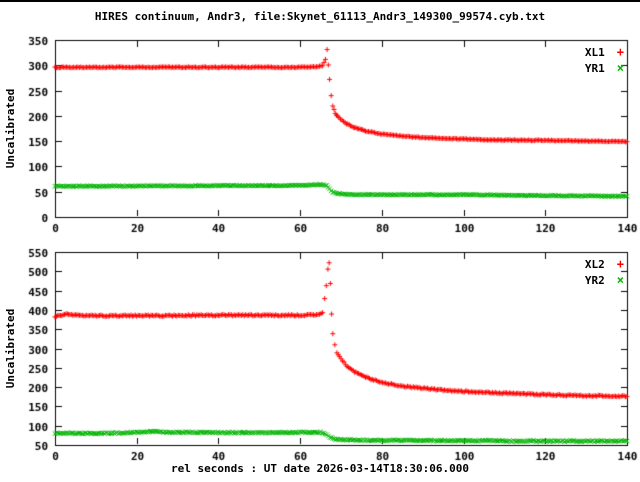 This screenshot has height=482, width=640. I want to click on legend-label-yr1: YR1, so click(594, 68).